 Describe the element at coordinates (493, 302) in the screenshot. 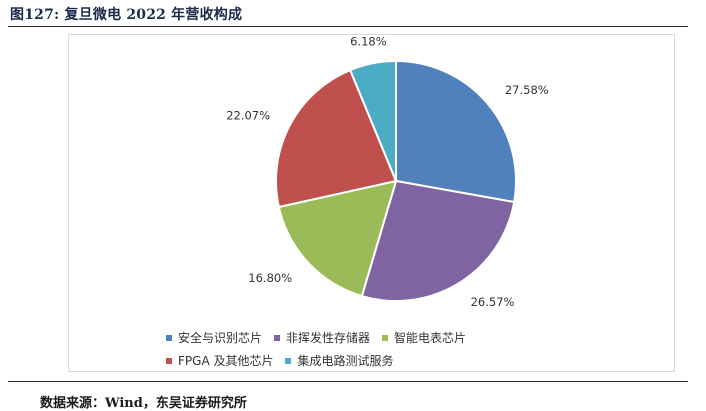

I see `slice-data-label-1: 26.57%` at that location.